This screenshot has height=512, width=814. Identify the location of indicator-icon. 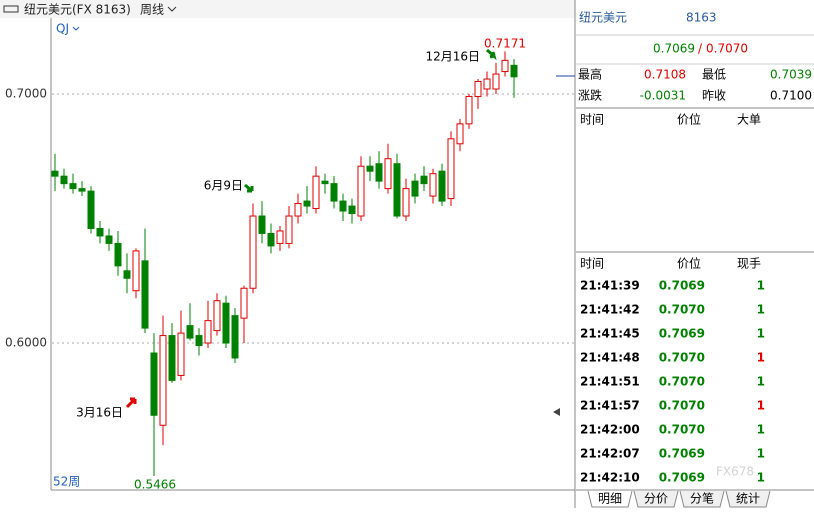
(76, 28).